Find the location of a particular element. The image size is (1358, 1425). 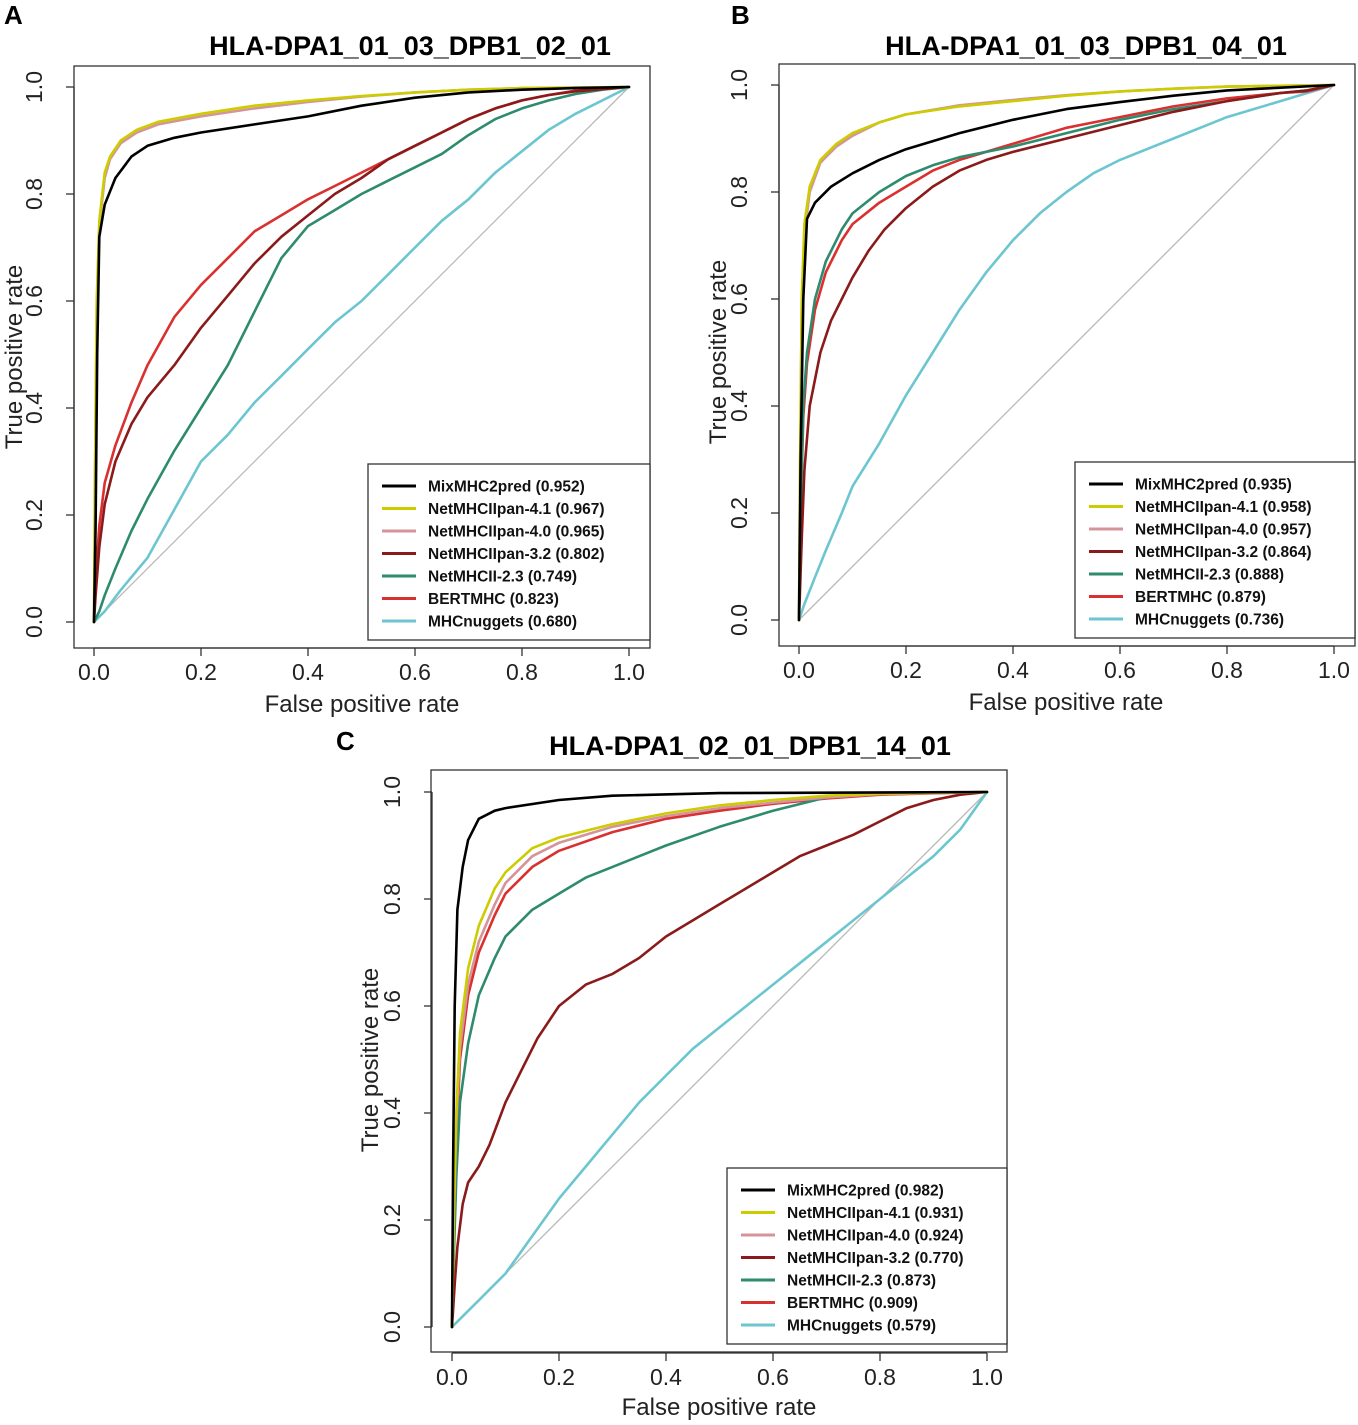

legend-label: NetMHCII-2.3 (0.749) is located at coordinates (502, 577).